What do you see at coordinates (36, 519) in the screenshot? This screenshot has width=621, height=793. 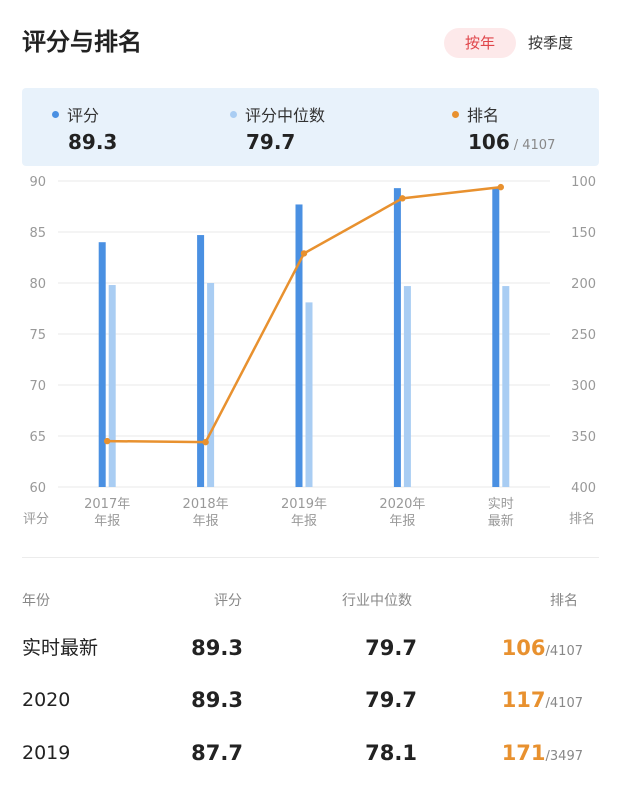 I see `y-left-axis-label: 评分` at bounding box center [36, 519].